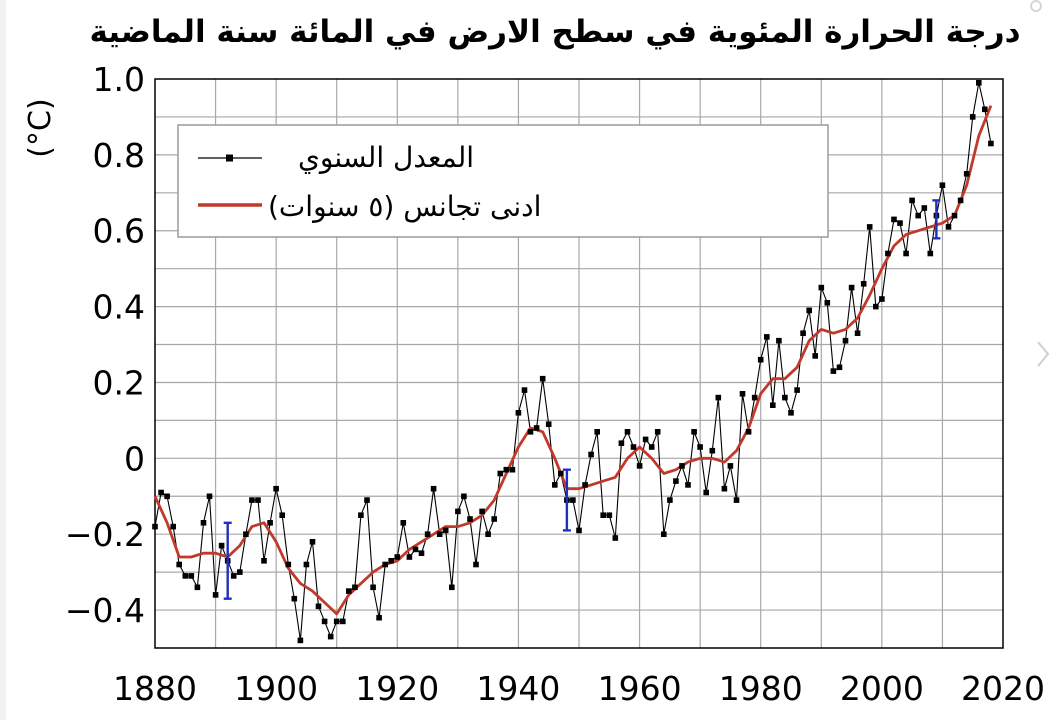 Image resolution: width=1056 pixels, height=720 pixels. I want to click on x-tick-label: 1940, so click(518, 688).